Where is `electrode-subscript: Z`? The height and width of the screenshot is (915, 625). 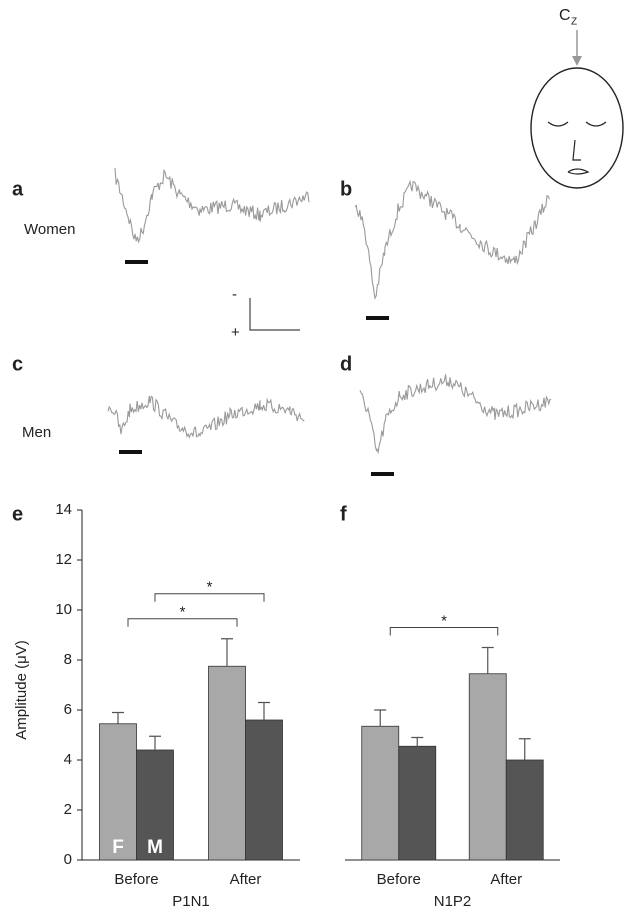
electrode-subscript: Z is located at coordinates (574, 22).